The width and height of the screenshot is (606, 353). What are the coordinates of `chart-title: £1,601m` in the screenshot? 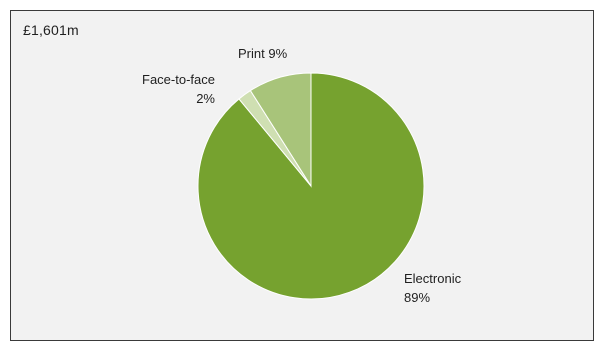 It's located at (51, 30).